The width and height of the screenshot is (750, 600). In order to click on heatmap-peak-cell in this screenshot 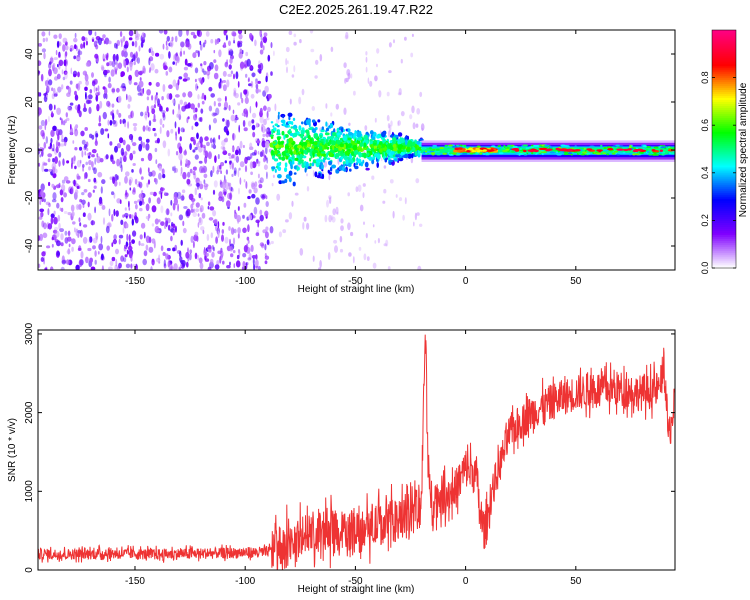, I will do `click(459, 151)`.